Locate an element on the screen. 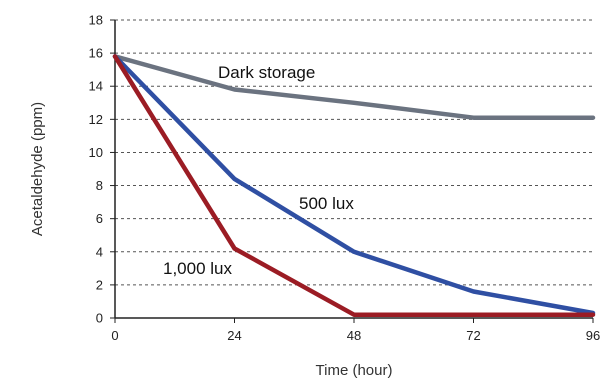 This screenshot has width=601, height=383. y-tick-label: 12 is located at coordinates (96, 119).